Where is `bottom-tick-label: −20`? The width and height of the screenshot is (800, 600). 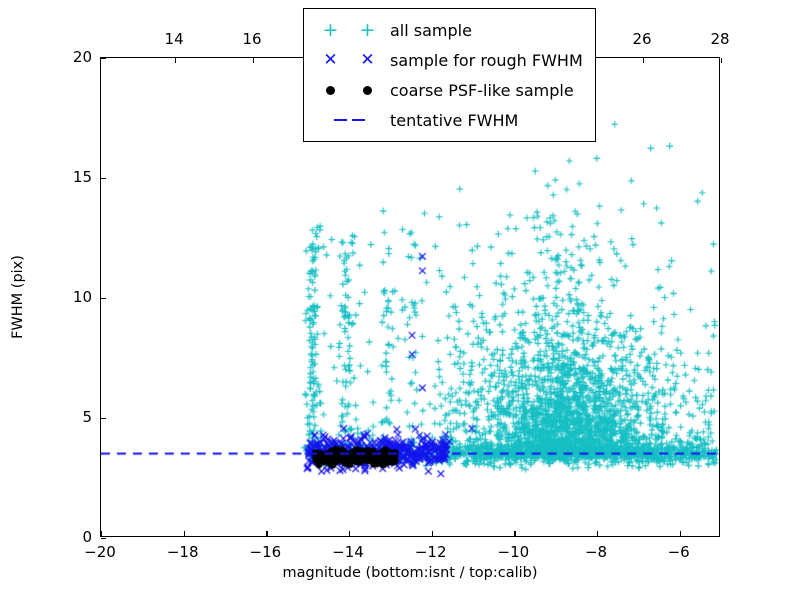
bottom-tick-label: −20 is located at coordinates (100, 552).